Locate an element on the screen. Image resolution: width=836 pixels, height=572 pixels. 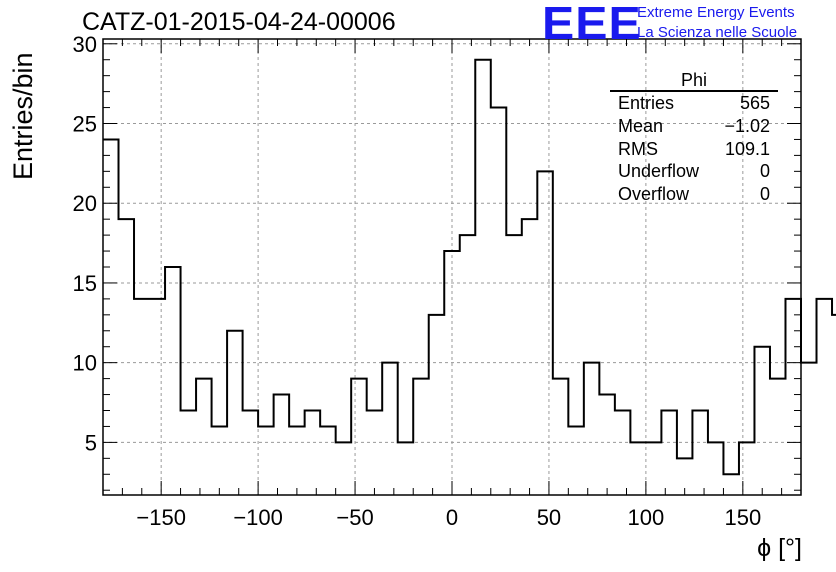
logo-line-2: La Scienza nelle Scuole is located at coordinates (717, 32).